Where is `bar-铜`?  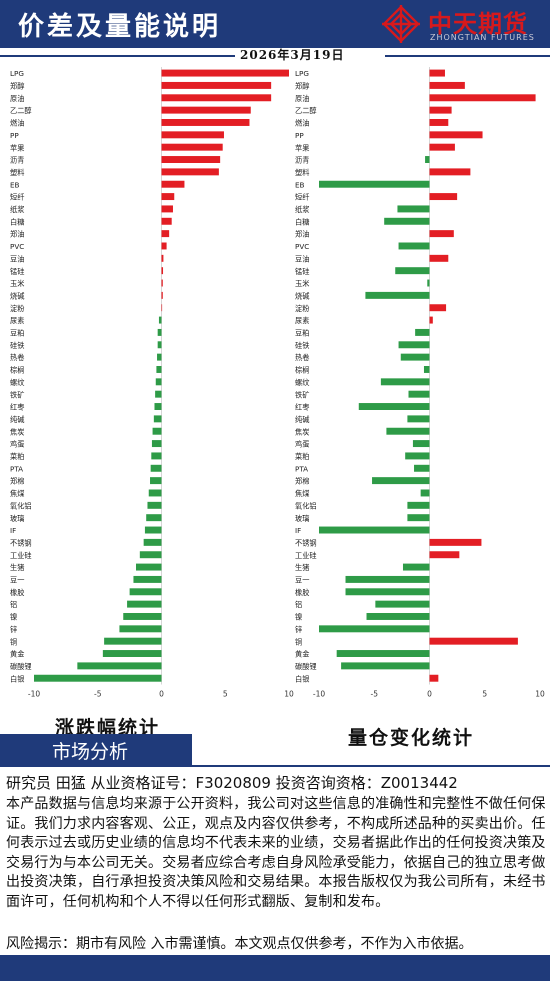
bar-铜 is located at coordinates (473, 641).